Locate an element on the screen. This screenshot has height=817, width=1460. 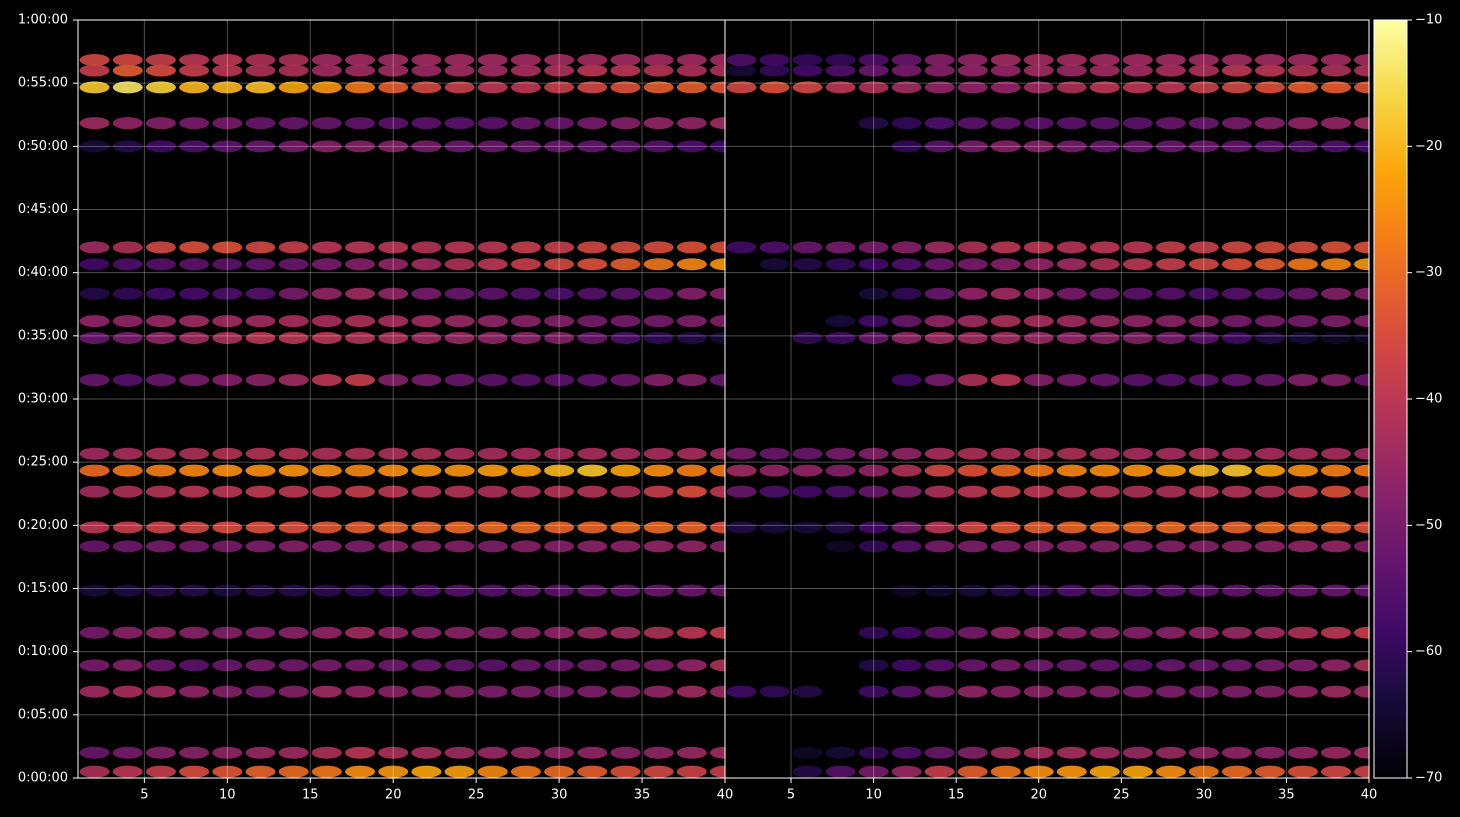
y-tick-label: 0:35:00 is located at coordinates (43, 335).